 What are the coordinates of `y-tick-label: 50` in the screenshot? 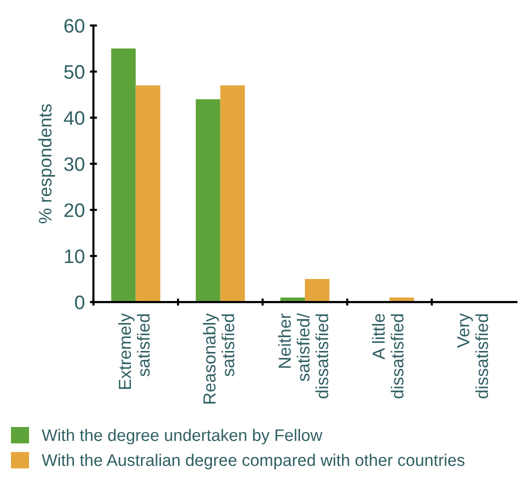 It's located at (74, 72).